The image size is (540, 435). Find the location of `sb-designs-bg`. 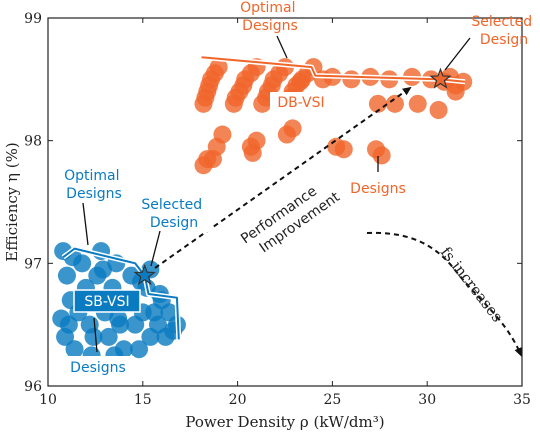

sb-designs-bg is located at coordinates (98, 366).